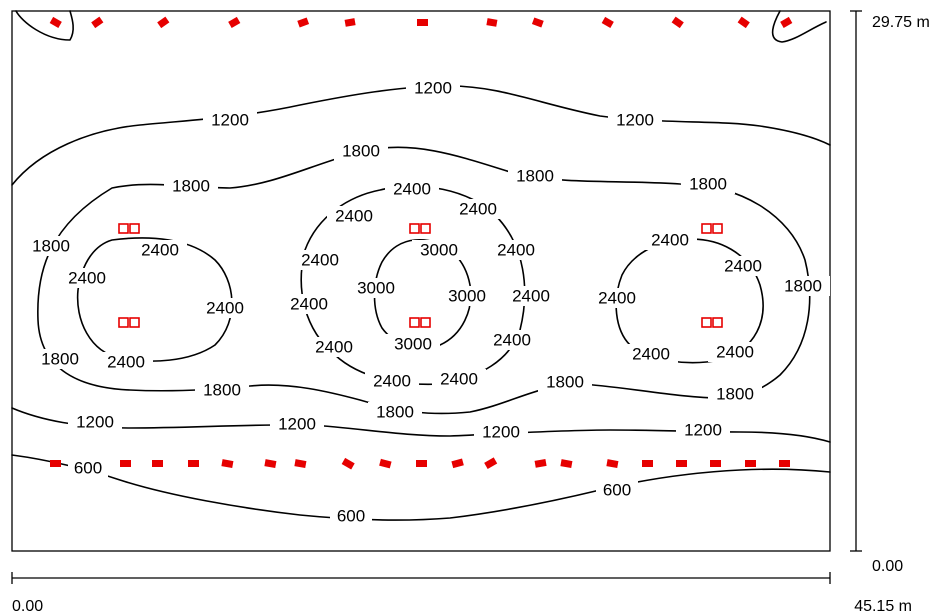 This screenshot has width=952, height=616. Describe the element at coordinates (890, 292) in the screenshot. I see `height-dimension: 29.75 m 0.00` at that location.